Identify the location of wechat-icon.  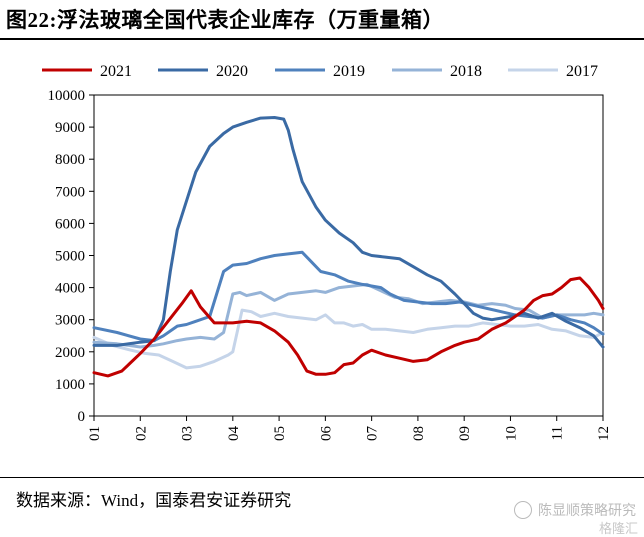
(523, 510).